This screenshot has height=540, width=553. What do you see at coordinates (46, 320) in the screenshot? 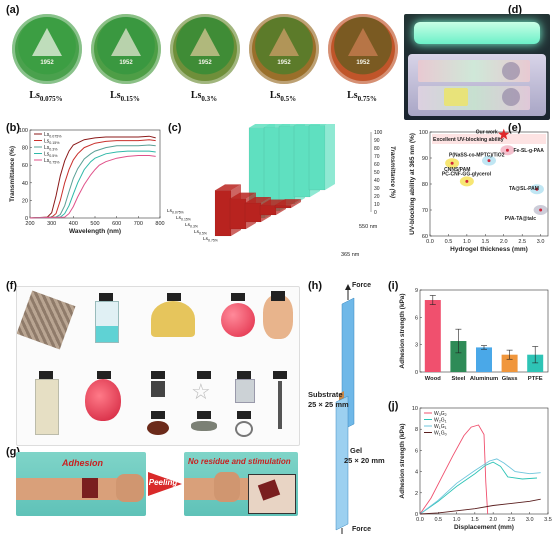
I see `textile-sample` at bounding box center [46, 320].